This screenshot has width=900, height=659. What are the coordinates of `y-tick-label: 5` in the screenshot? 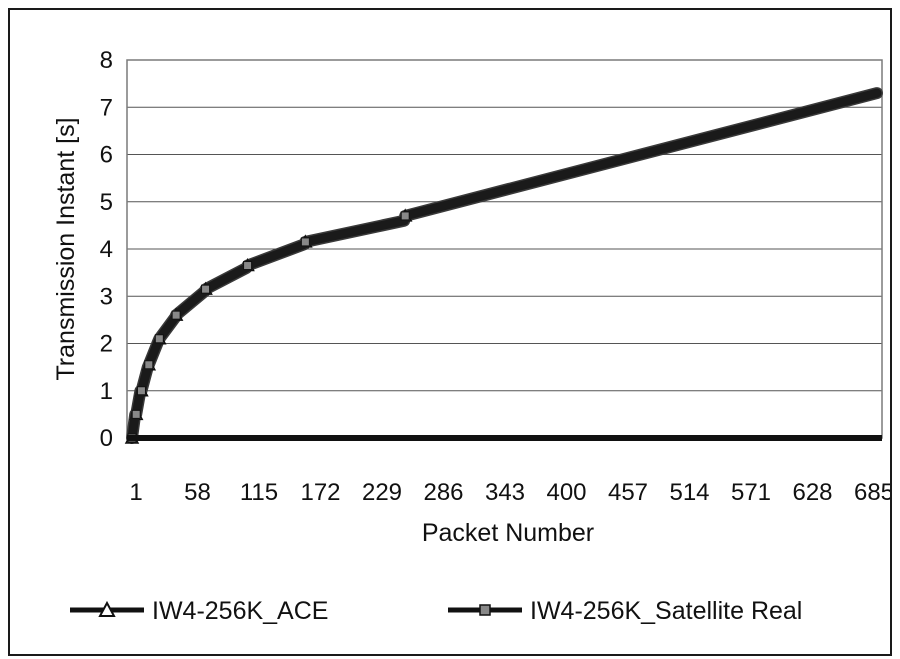 It's located at (106, 202).